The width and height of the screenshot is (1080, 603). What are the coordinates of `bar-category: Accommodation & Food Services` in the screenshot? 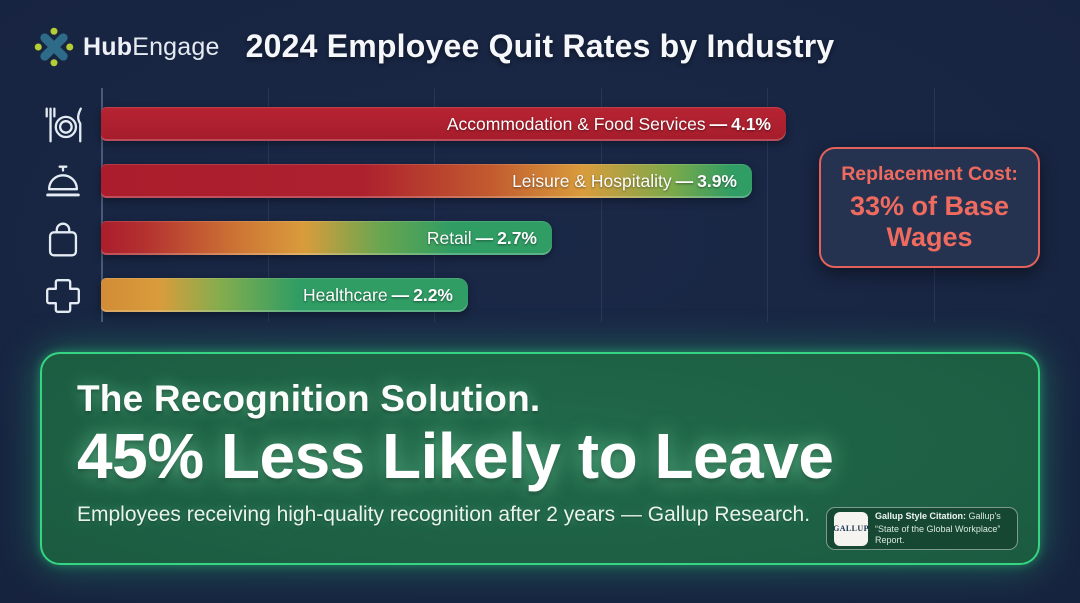 It's located at (576, 123).